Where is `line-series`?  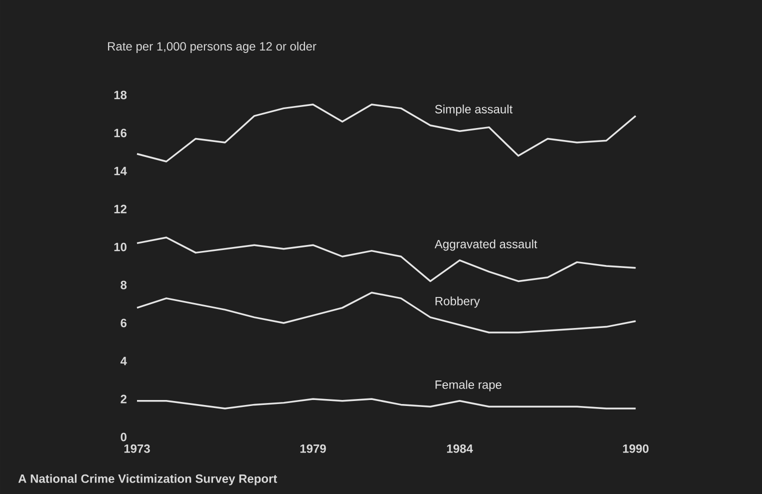
line-series is located at coordinates (386, 133).